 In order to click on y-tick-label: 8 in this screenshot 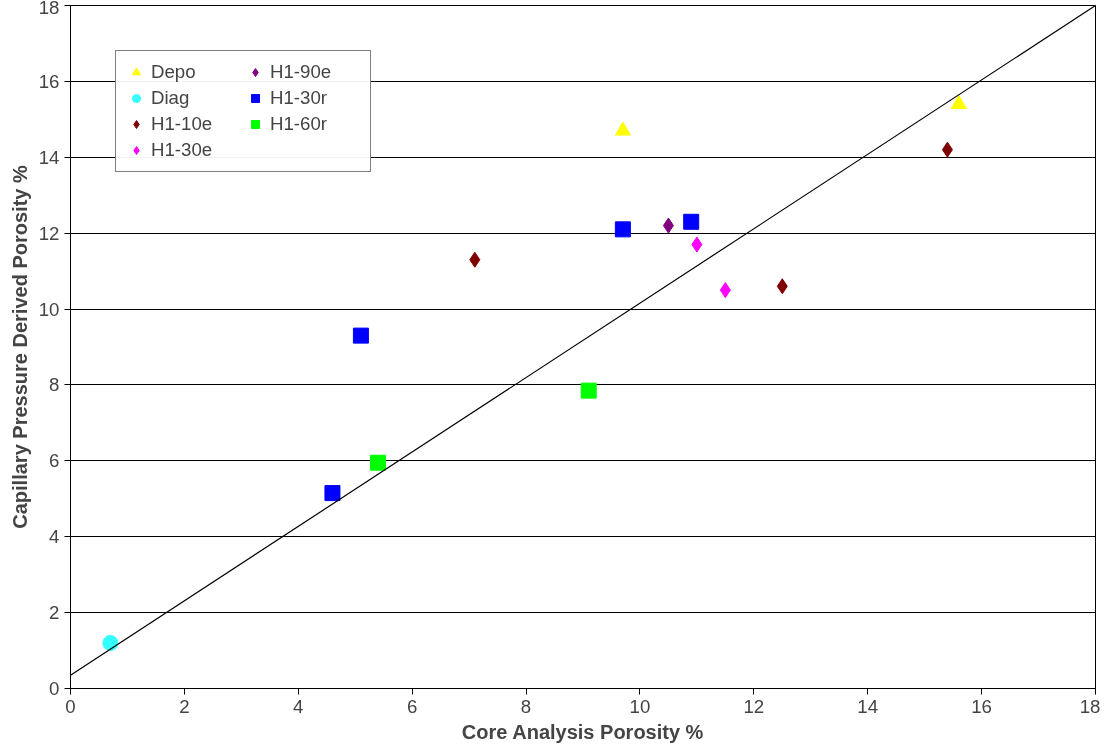, I will do `click(54, 385)`.